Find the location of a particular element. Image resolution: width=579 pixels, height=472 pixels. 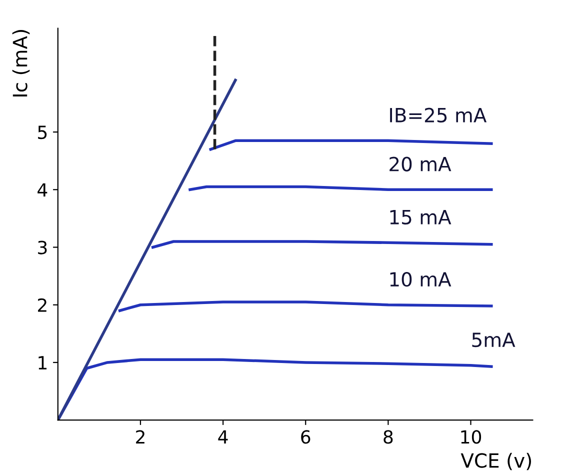

y-tick-label: 3 is located at coordinates (42, 247).